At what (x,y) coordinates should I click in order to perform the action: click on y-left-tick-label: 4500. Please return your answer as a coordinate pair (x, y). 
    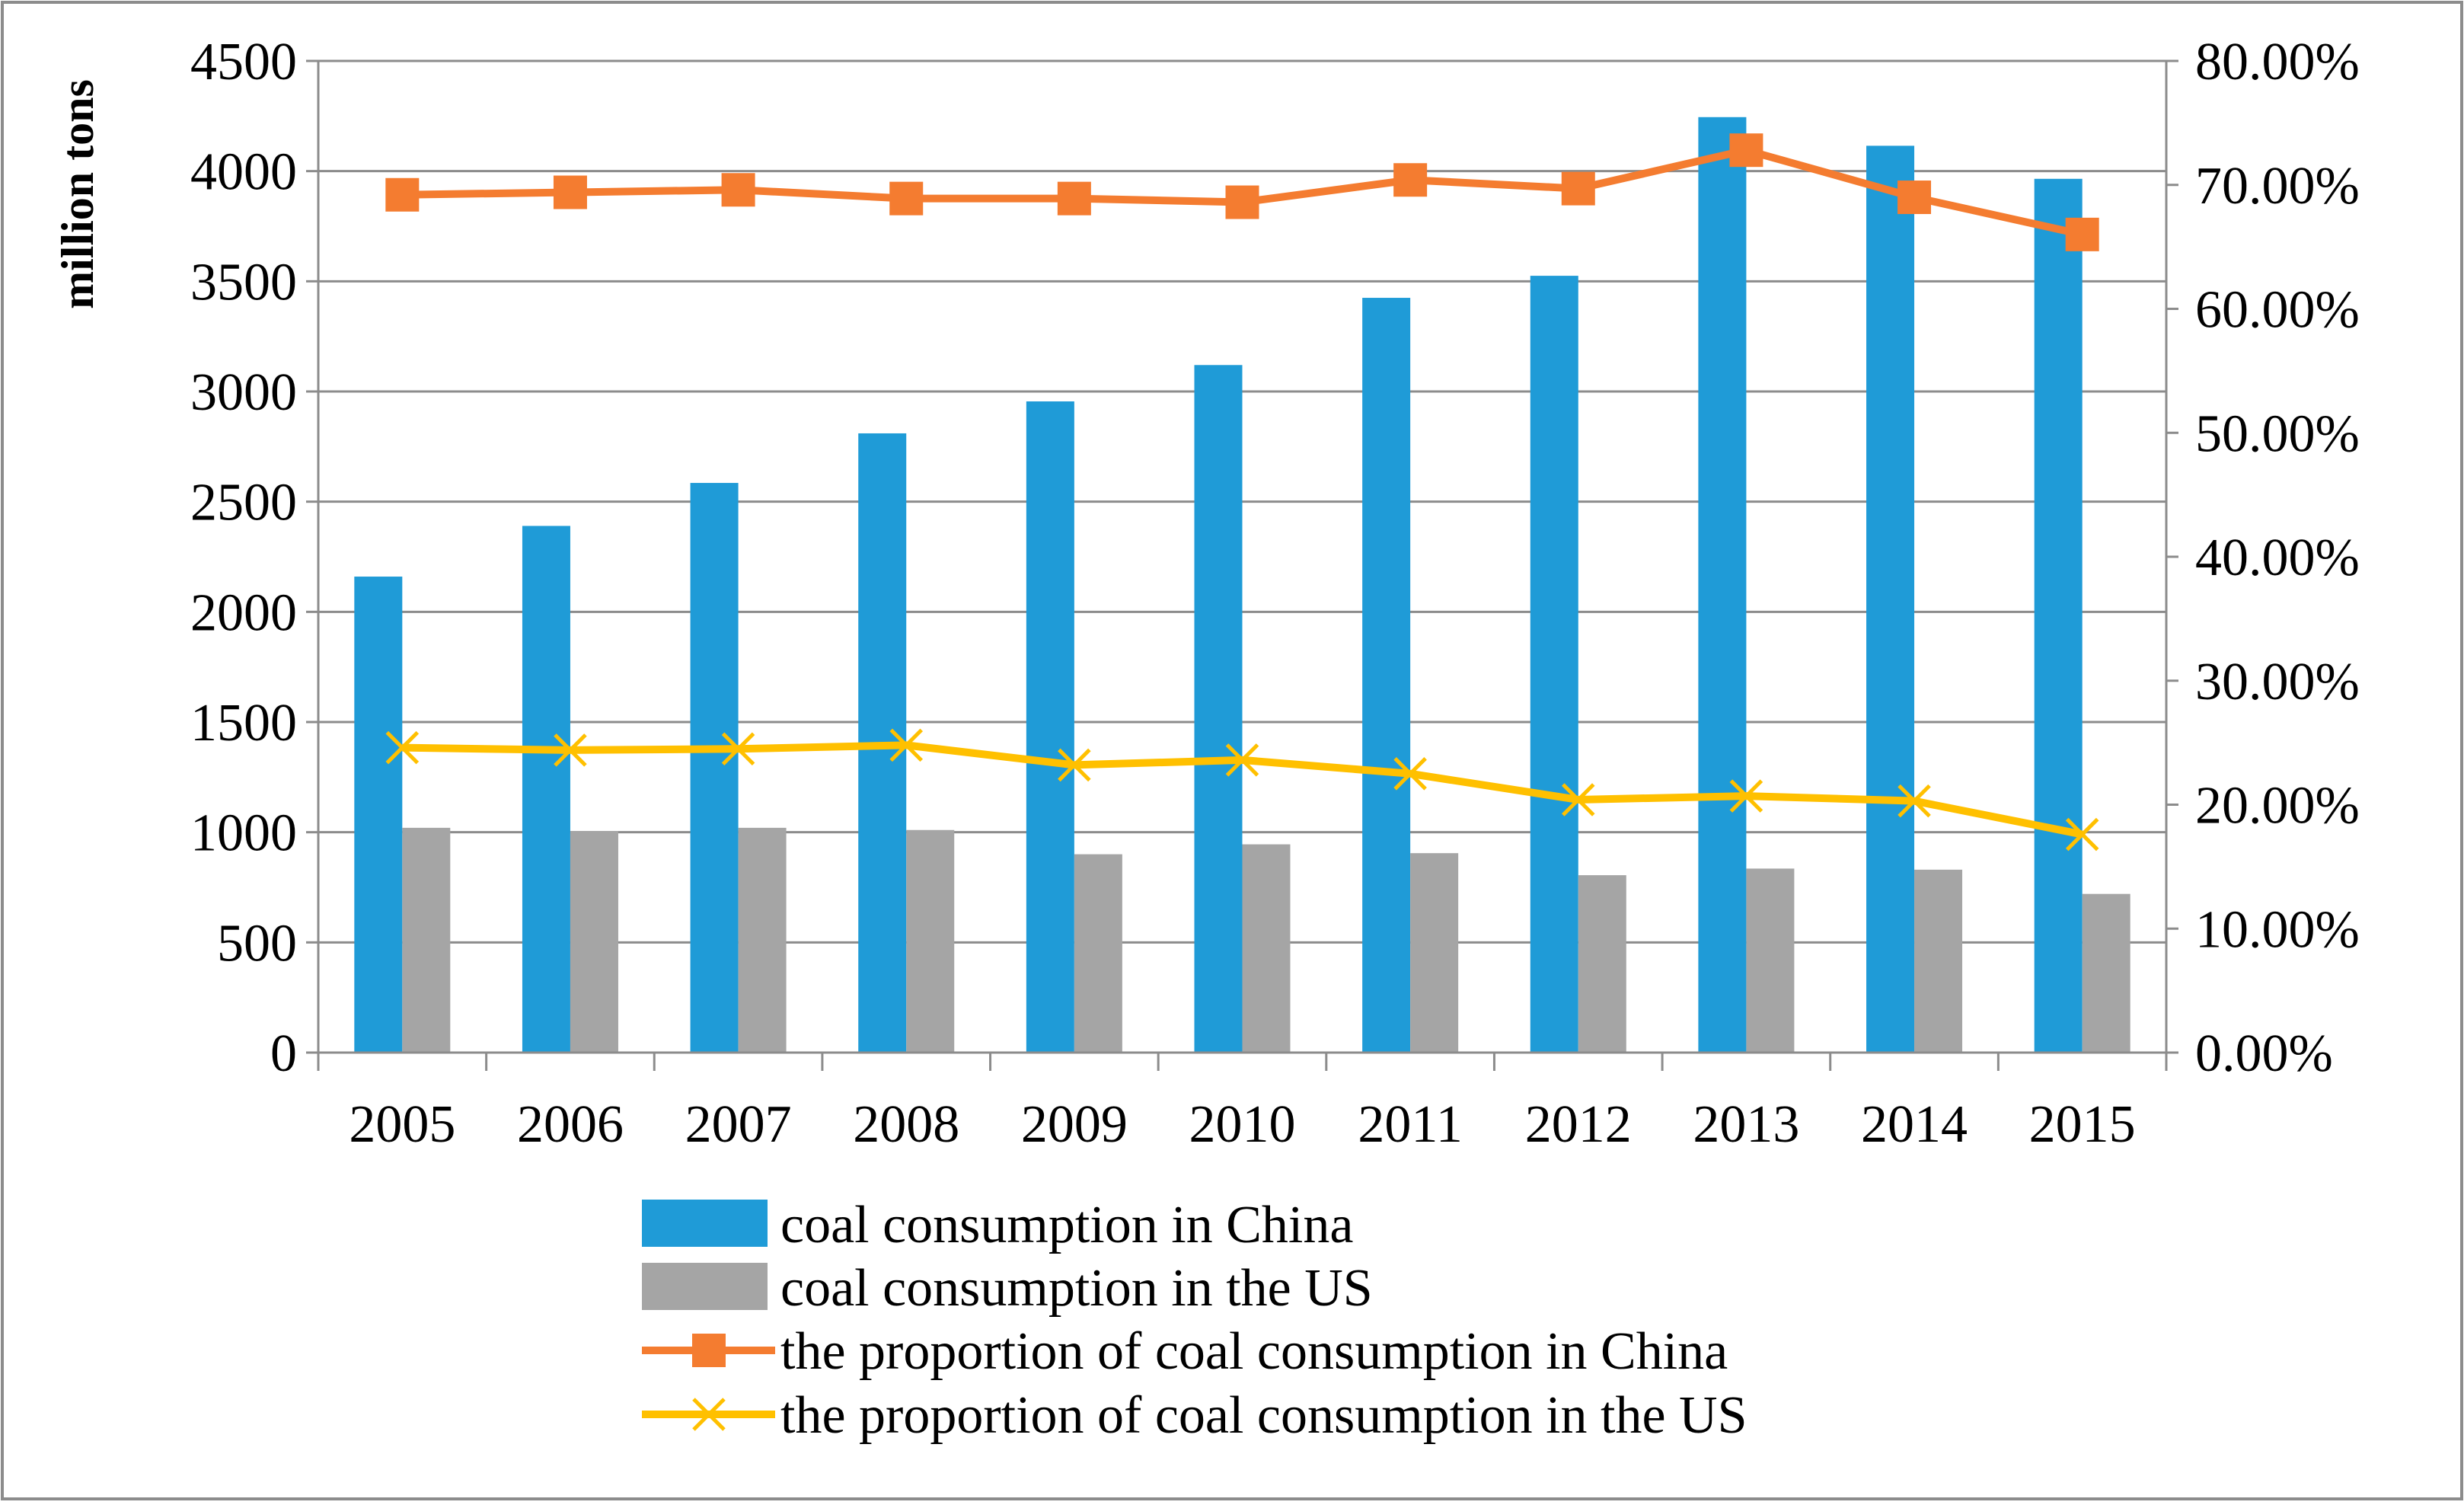
    Looking at the image, I should click on (243, 62).